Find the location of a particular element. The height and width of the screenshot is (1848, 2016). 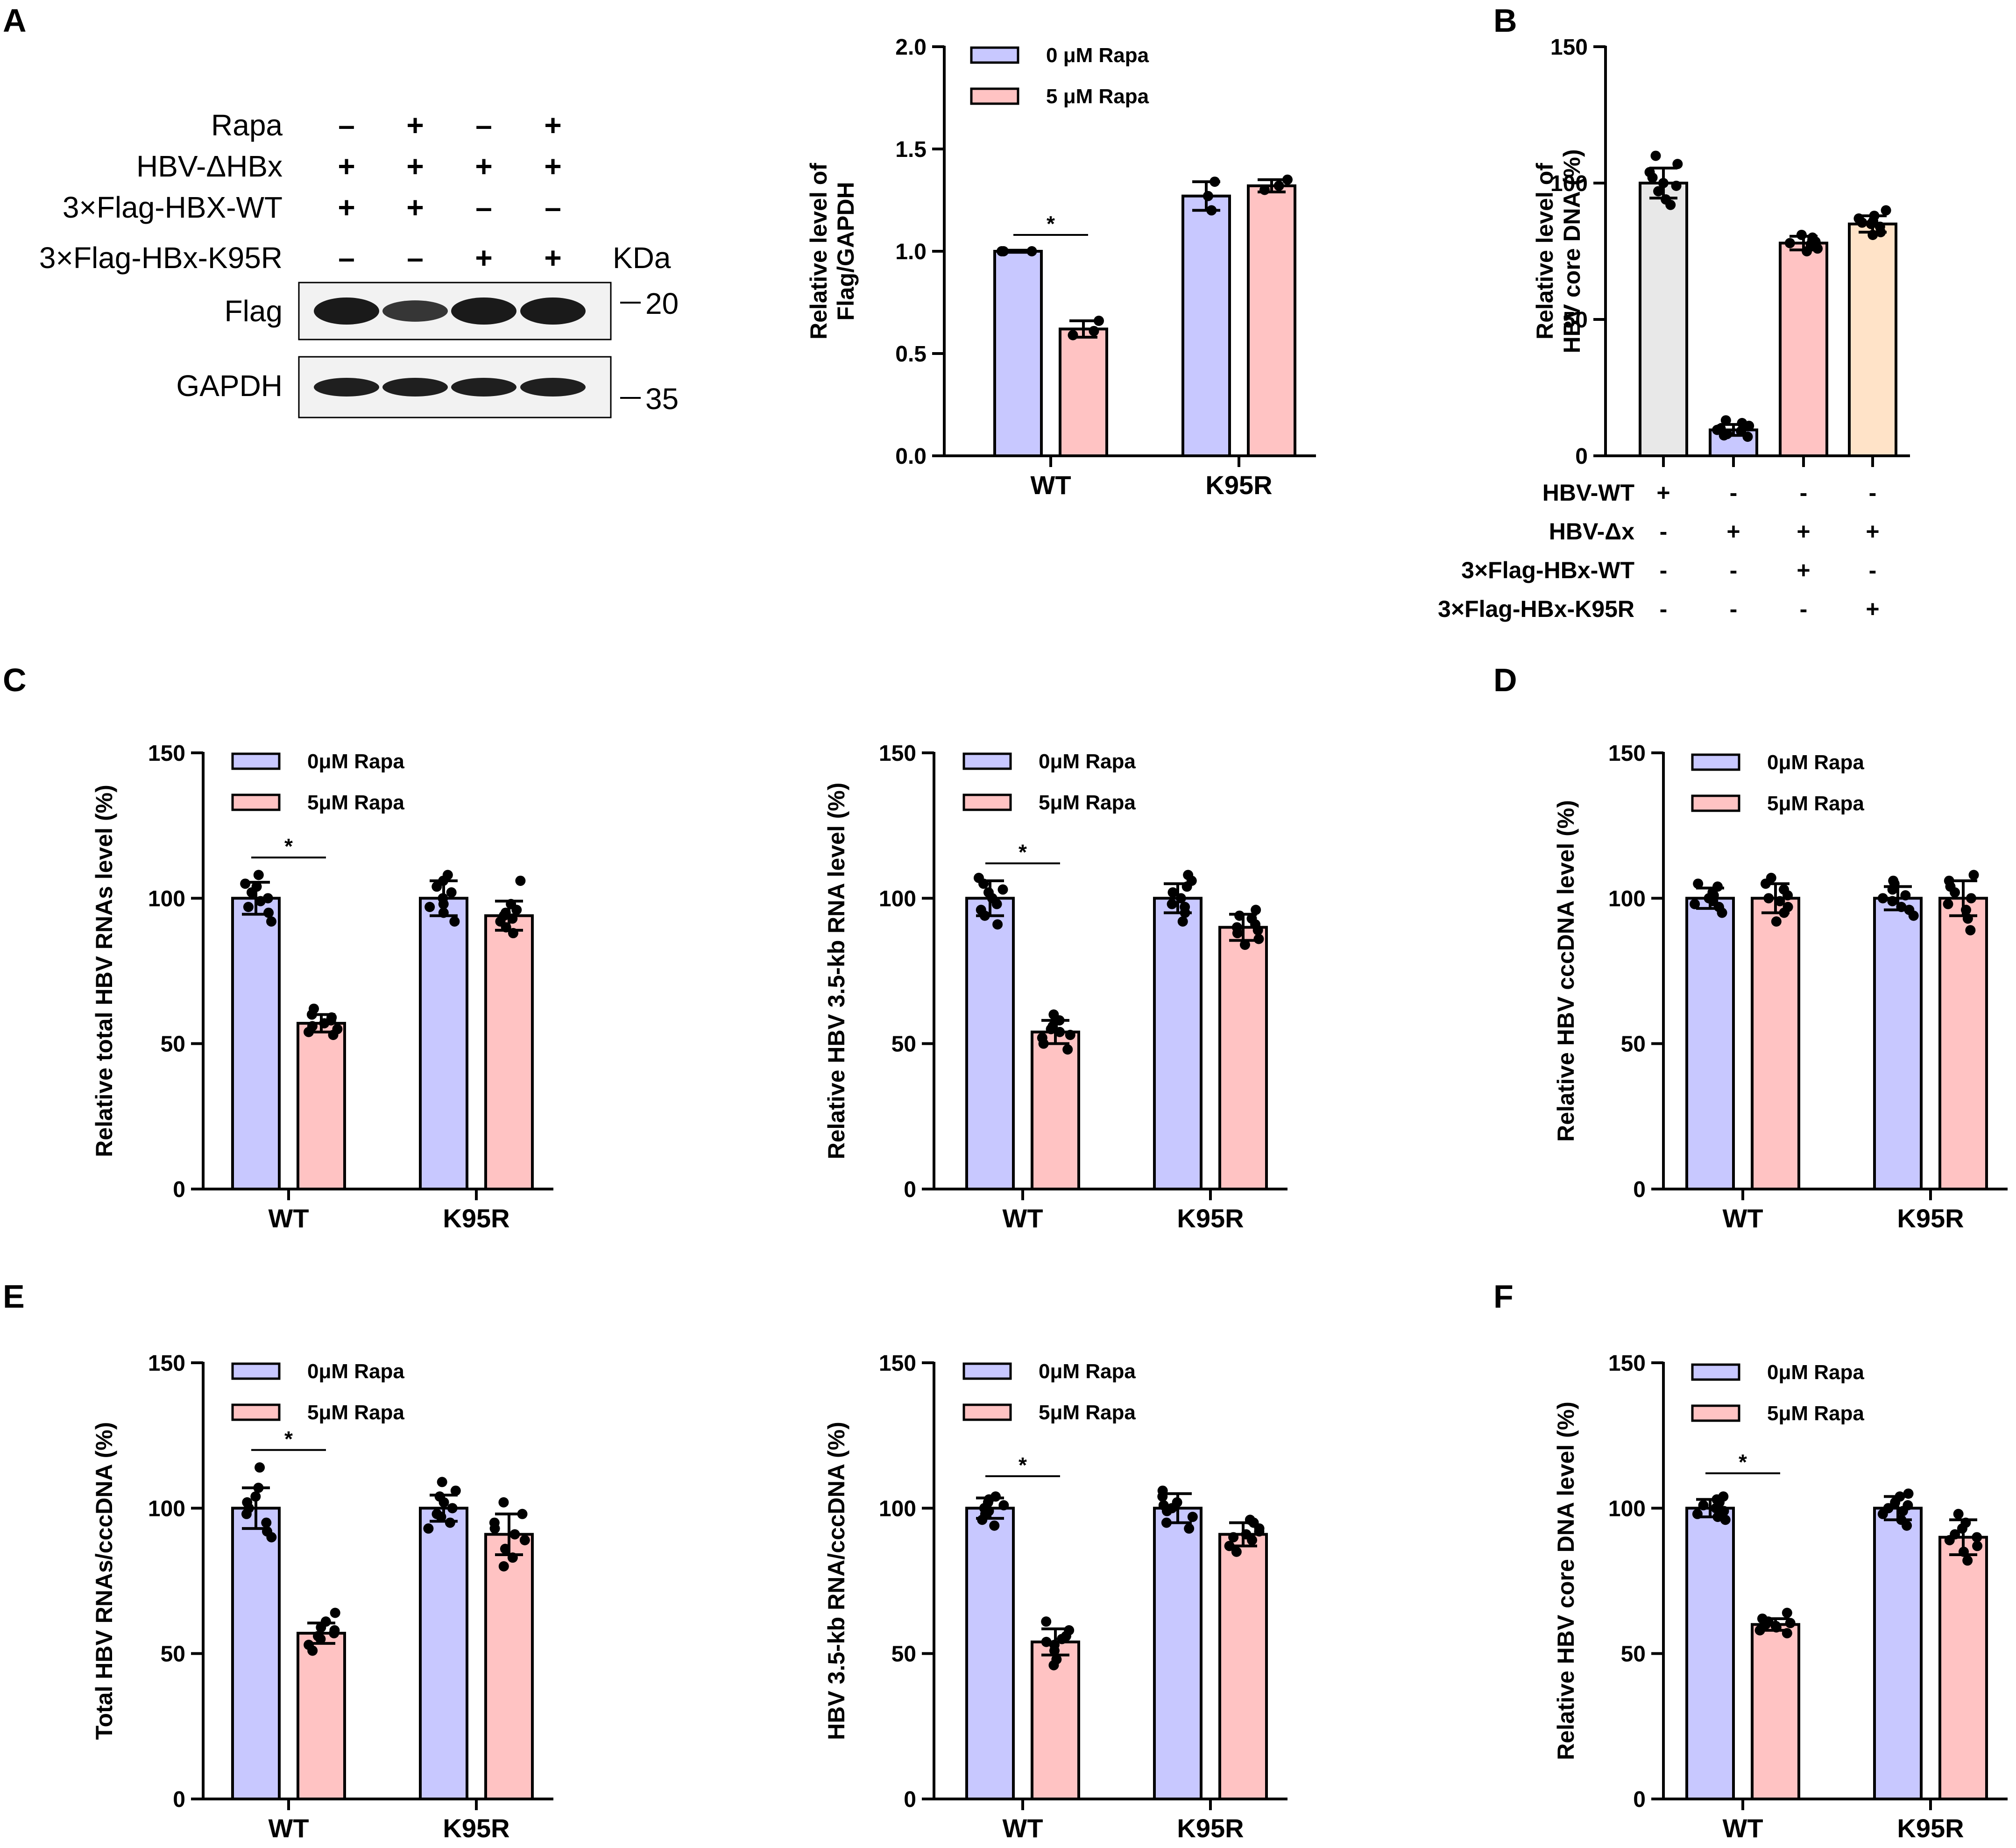

y-axis-title-text: Relative level ofFlag/GAPDH is located at coordinates (832, 252).